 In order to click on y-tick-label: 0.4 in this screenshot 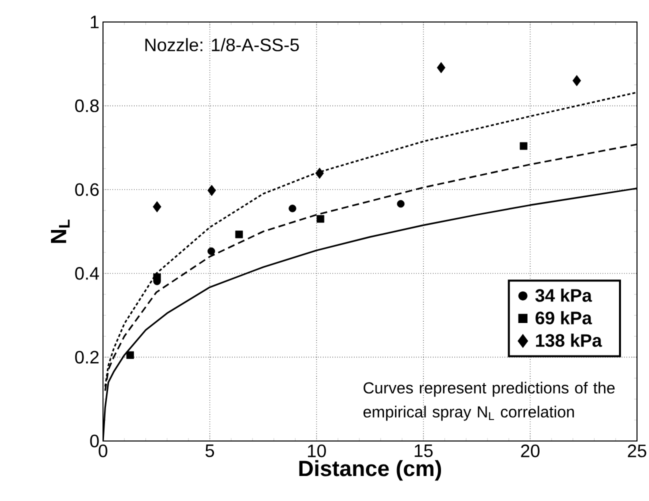, I will do `click(87, 273)`.